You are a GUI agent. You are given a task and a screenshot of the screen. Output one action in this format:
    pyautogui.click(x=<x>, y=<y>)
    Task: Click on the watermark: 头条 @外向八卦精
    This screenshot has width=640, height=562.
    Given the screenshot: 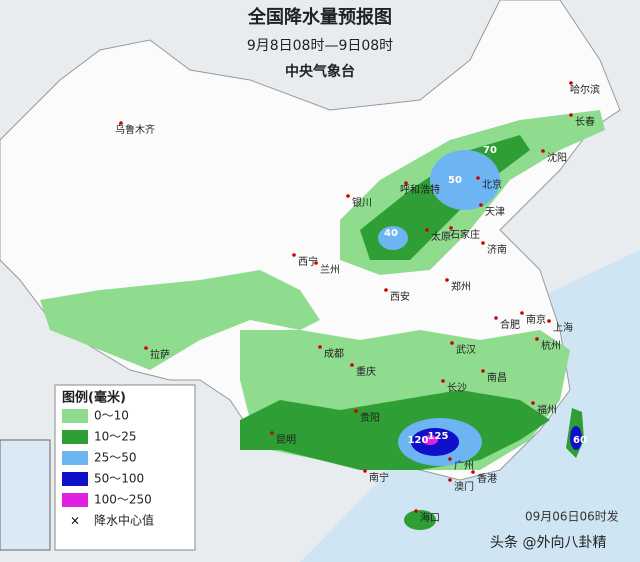 What is the action you would take?
    pyautogui.click(x=548, y=542)
    